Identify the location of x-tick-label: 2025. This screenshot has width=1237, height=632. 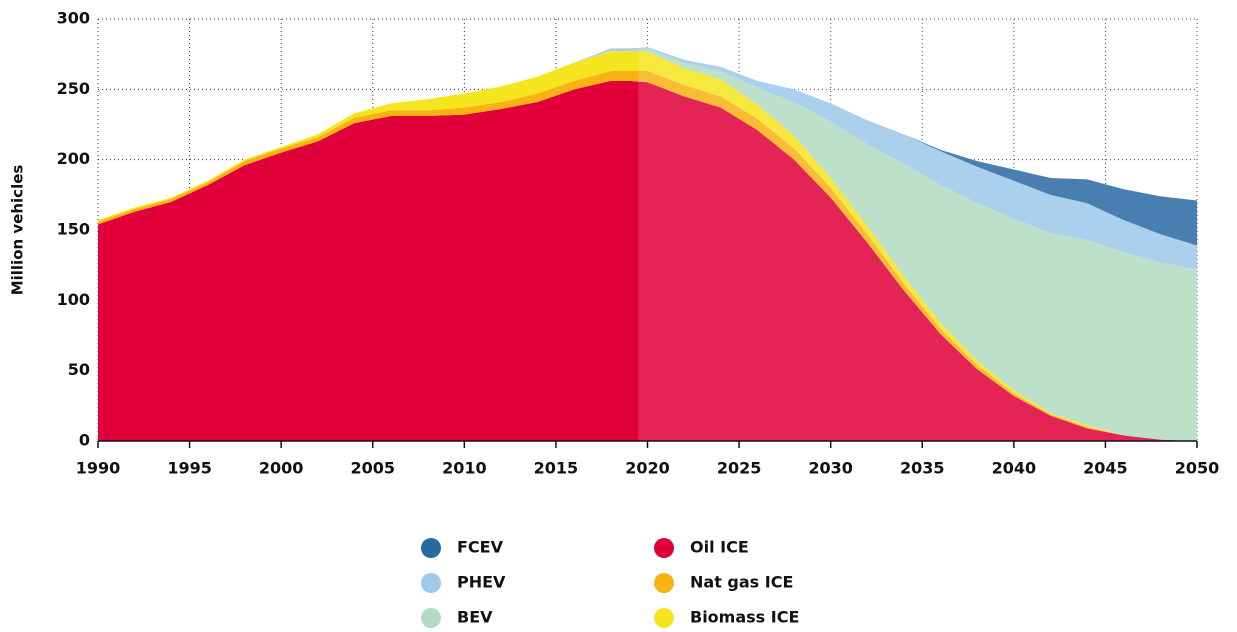
(739, 468).